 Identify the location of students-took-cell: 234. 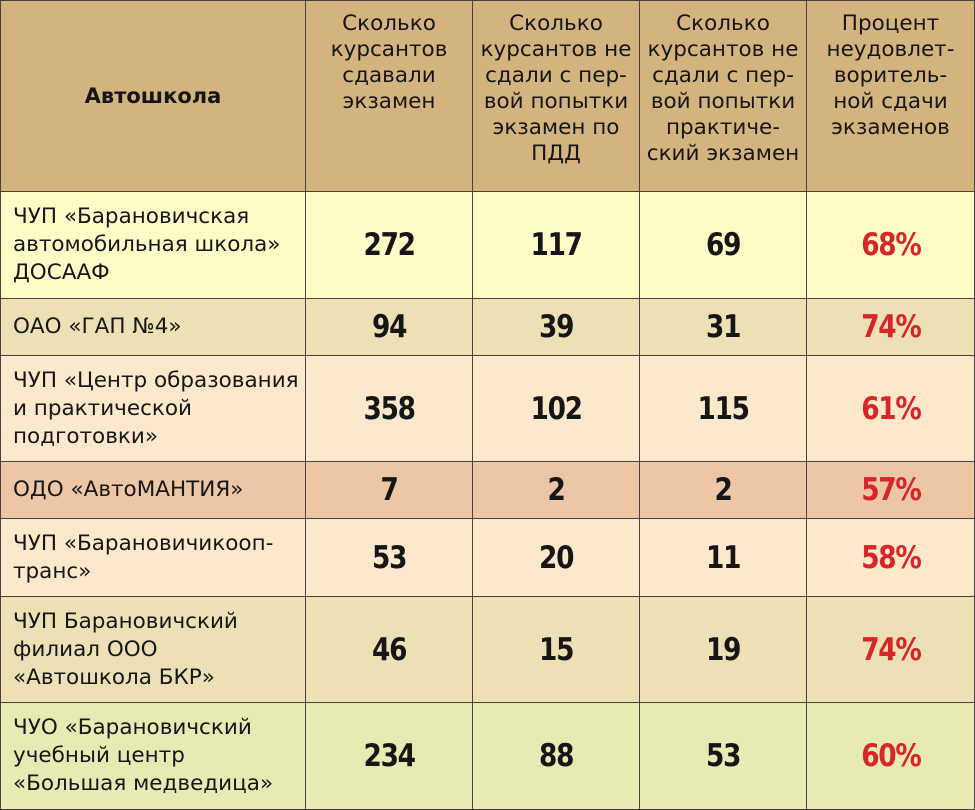
(389, 756).